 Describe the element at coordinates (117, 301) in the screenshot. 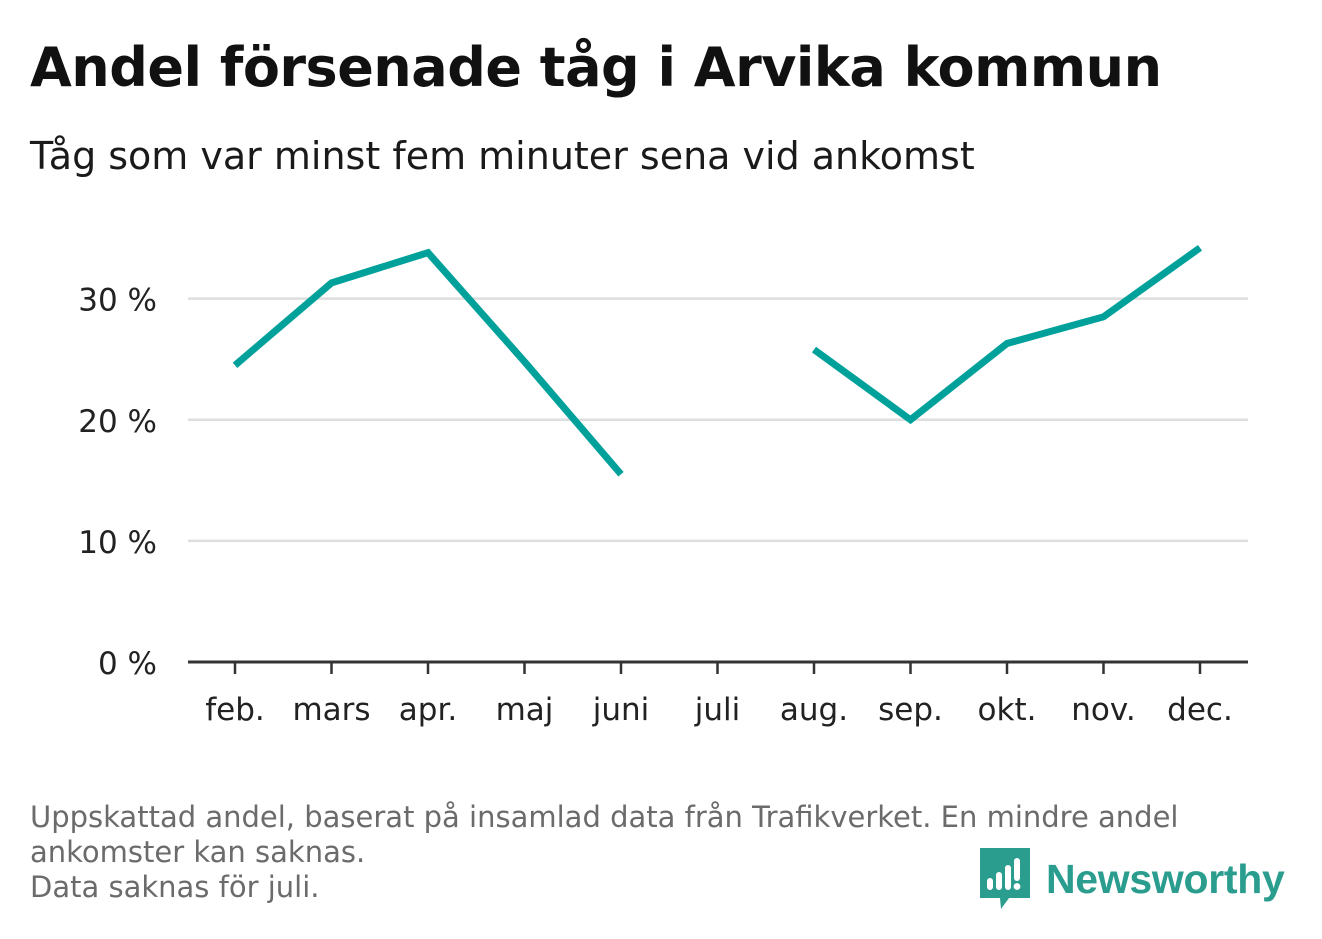

I see `y-tick-label: 30 %` at that location.